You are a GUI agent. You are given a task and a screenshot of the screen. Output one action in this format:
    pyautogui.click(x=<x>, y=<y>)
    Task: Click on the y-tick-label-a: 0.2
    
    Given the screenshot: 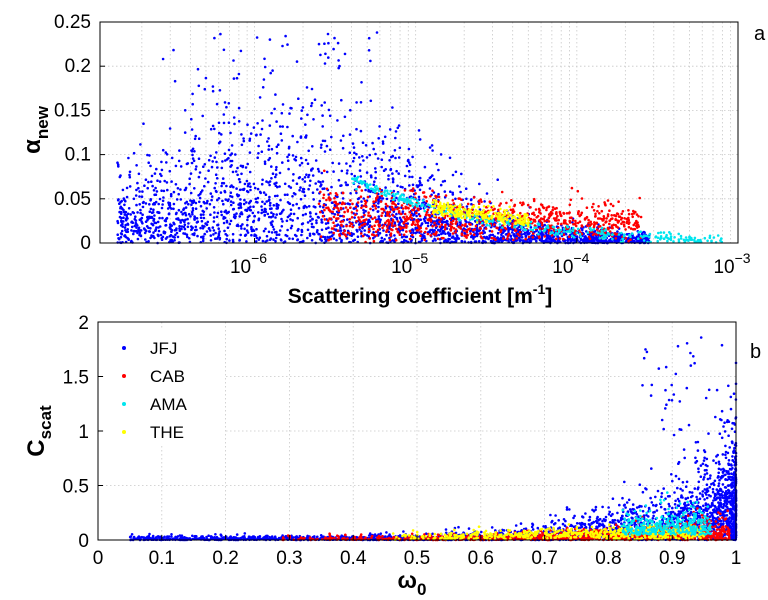 What is the action you would take?
    pyautogui.click(x=78, y=66)
    